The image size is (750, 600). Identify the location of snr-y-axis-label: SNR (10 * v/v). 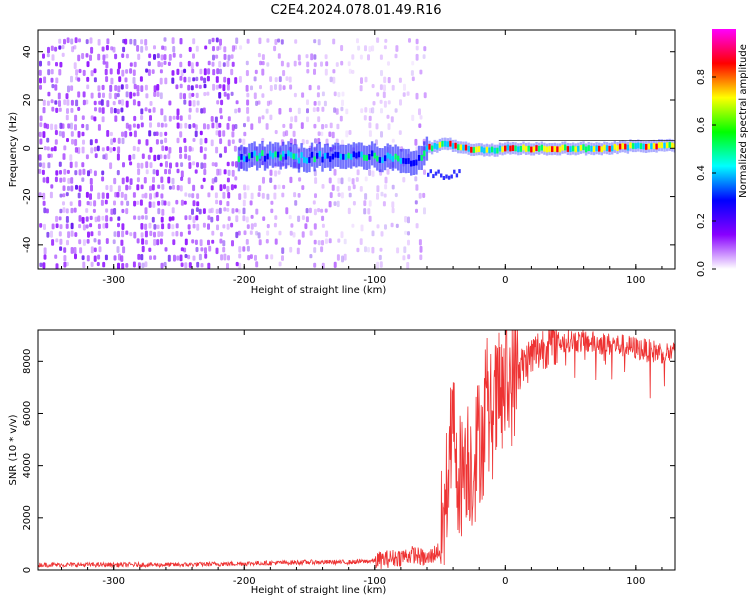
(13, 449).